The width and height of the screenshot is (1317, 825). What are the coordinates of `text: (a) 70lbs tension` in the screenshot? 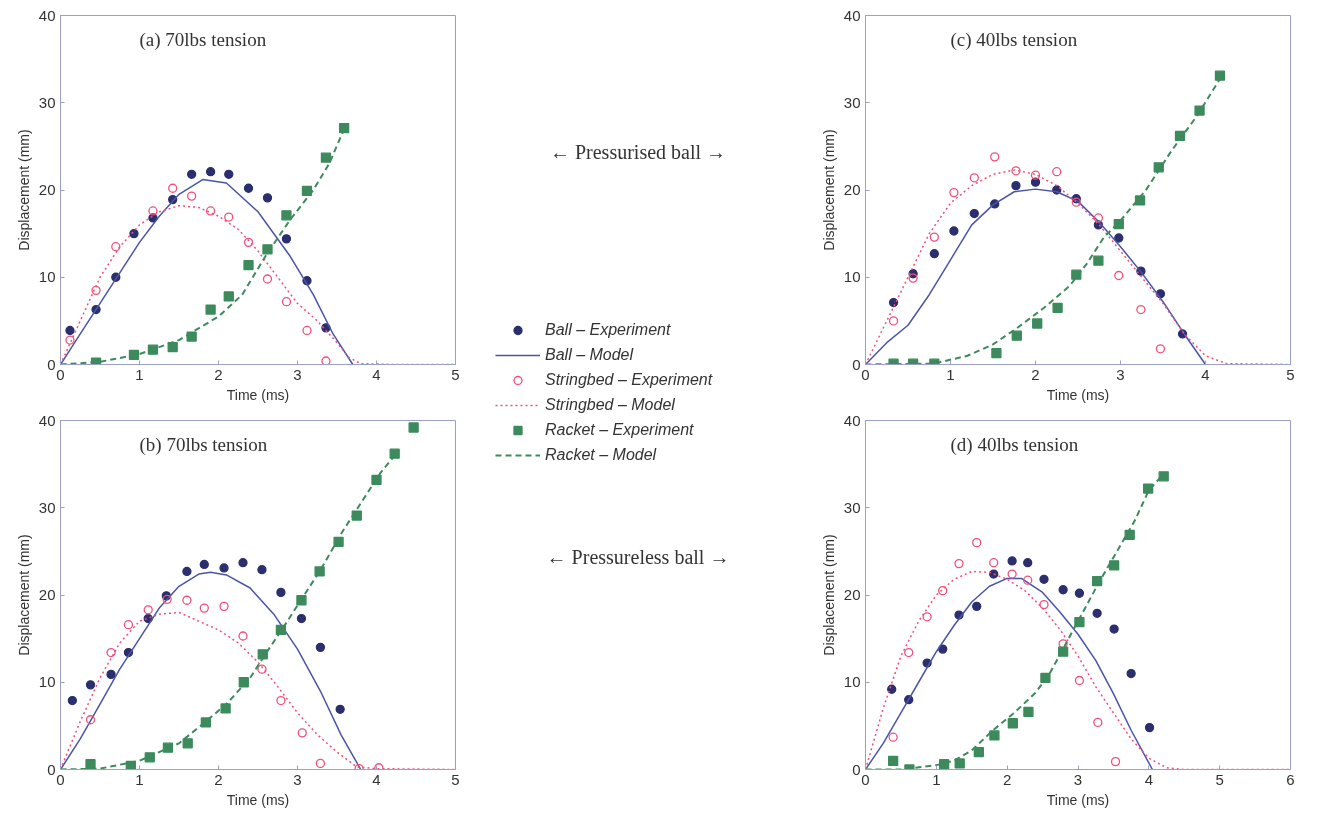 It's located at (203, 39).